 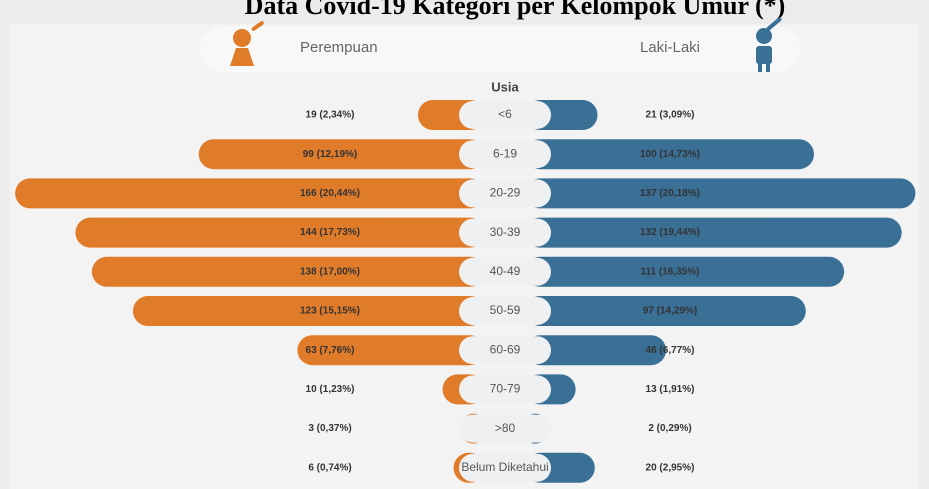 What do you see at coordinates (670, 350) in the screenshot?
I see `value-label: 46 (6,77%)` at bounding box center [670, 350].